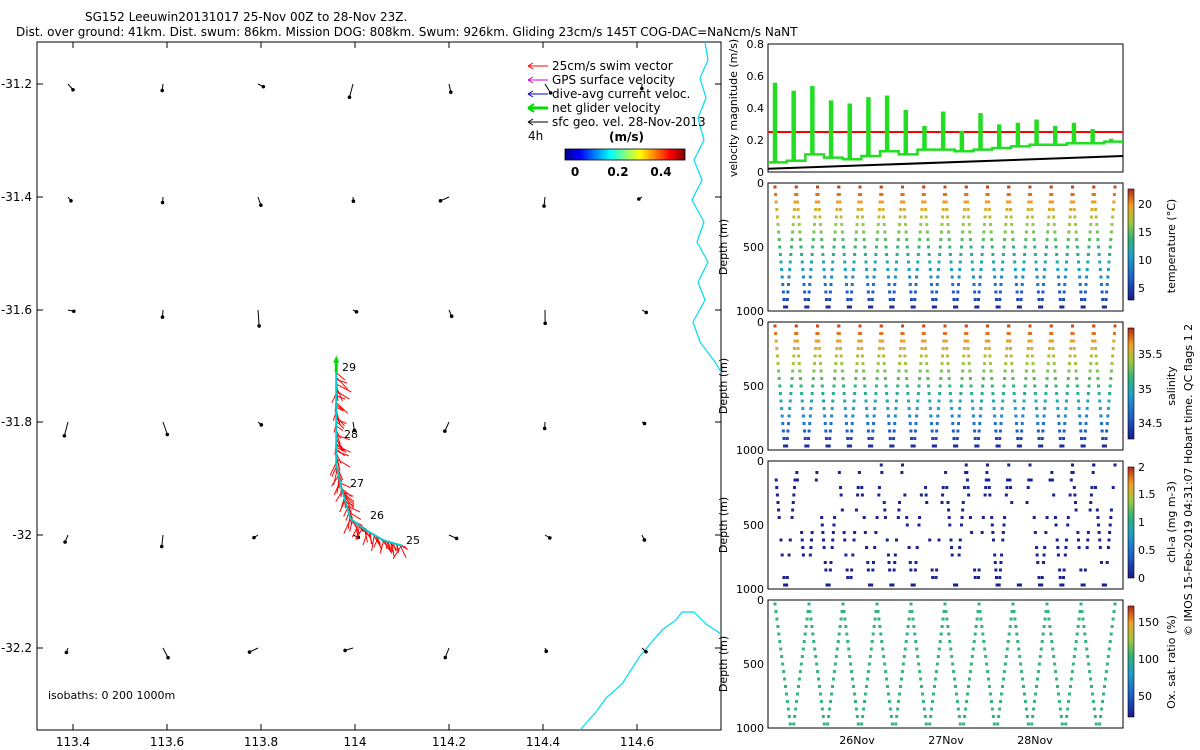 The width and height of the screenshot is (1200, 750). What do you see at coordinates (750, 728) in the screenshot?
I see `depth-tick: 1000` at bounding box center [750, 728].